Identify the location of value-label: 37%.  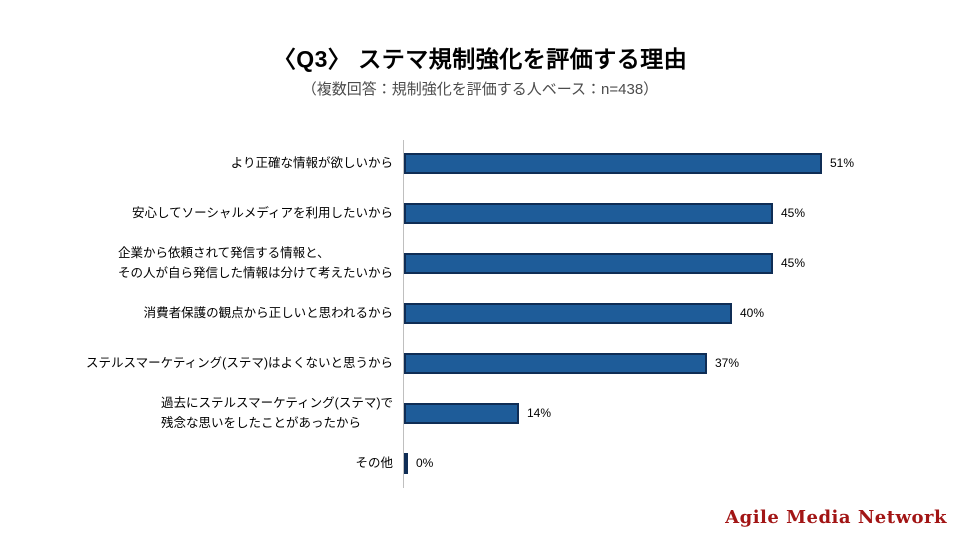
(727, 363).